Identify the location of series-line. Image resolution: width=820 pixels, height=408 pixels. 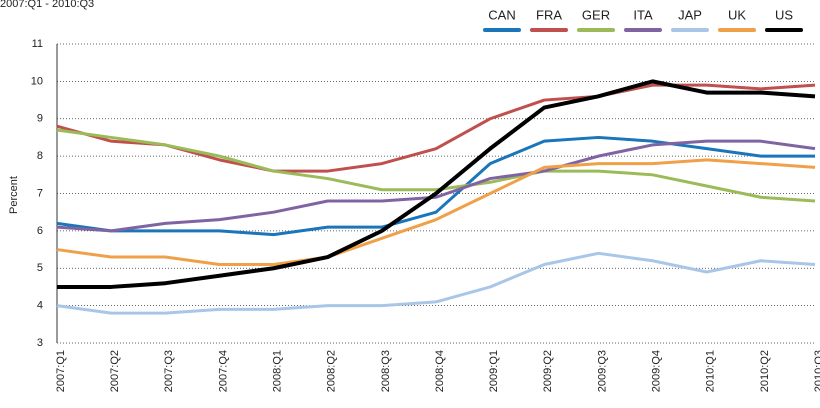
(436, 283).